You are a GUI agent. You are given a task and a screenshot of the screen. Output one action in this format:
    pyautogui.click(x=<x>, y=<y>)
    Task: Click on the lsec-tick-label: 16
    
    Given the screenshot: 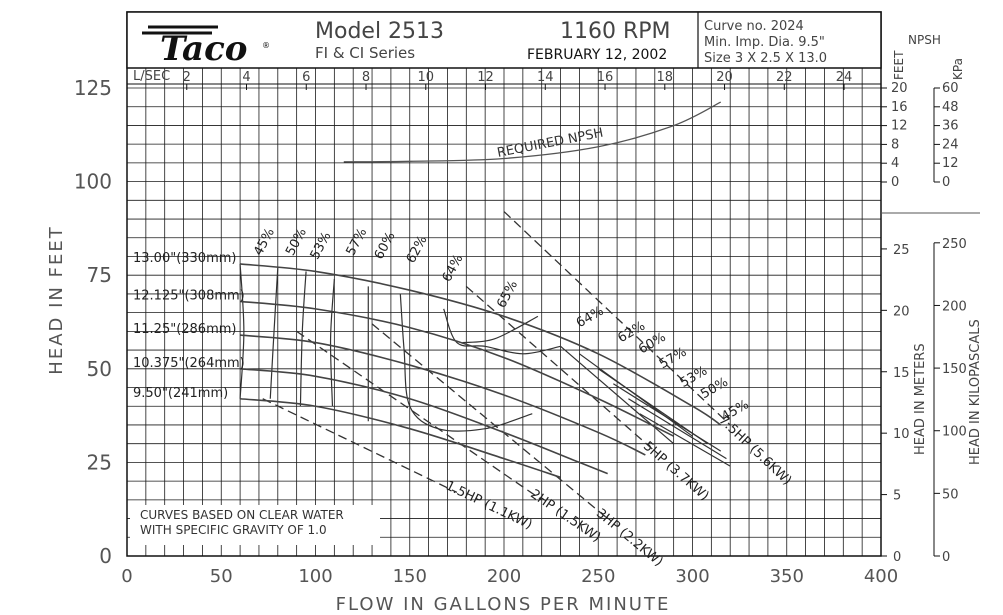 What is the action you would take?
    pyautogui.click(x=605, y=77)
    